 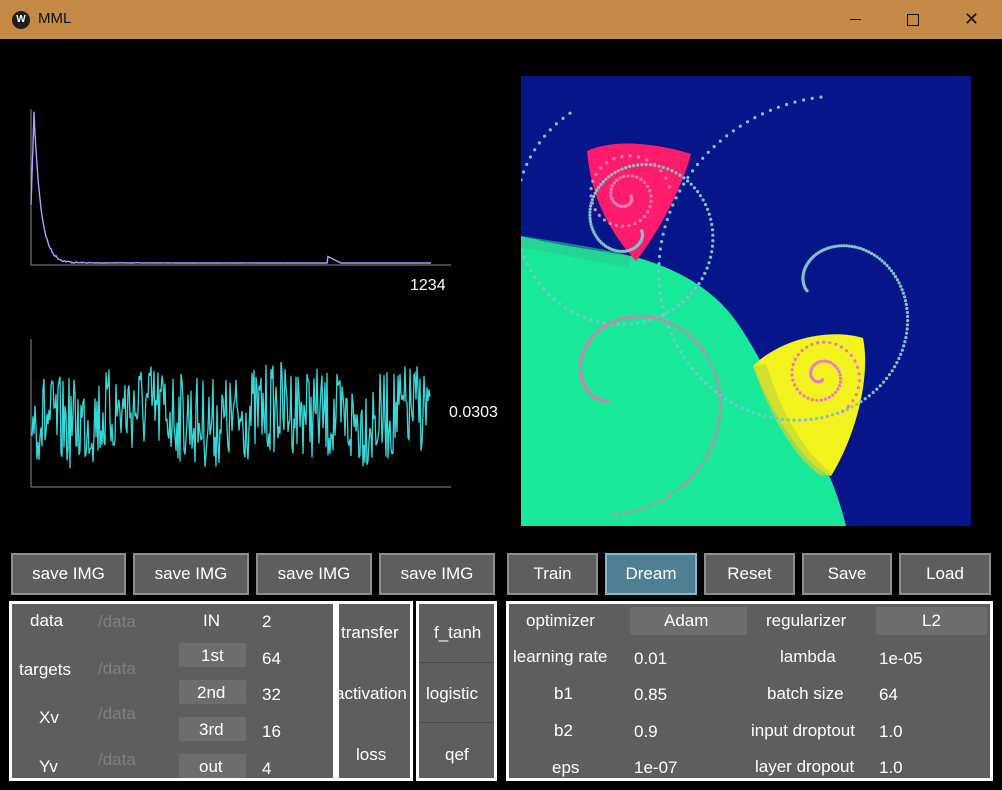 I want to click on layer-out-slot, so click(x=212, y=766).